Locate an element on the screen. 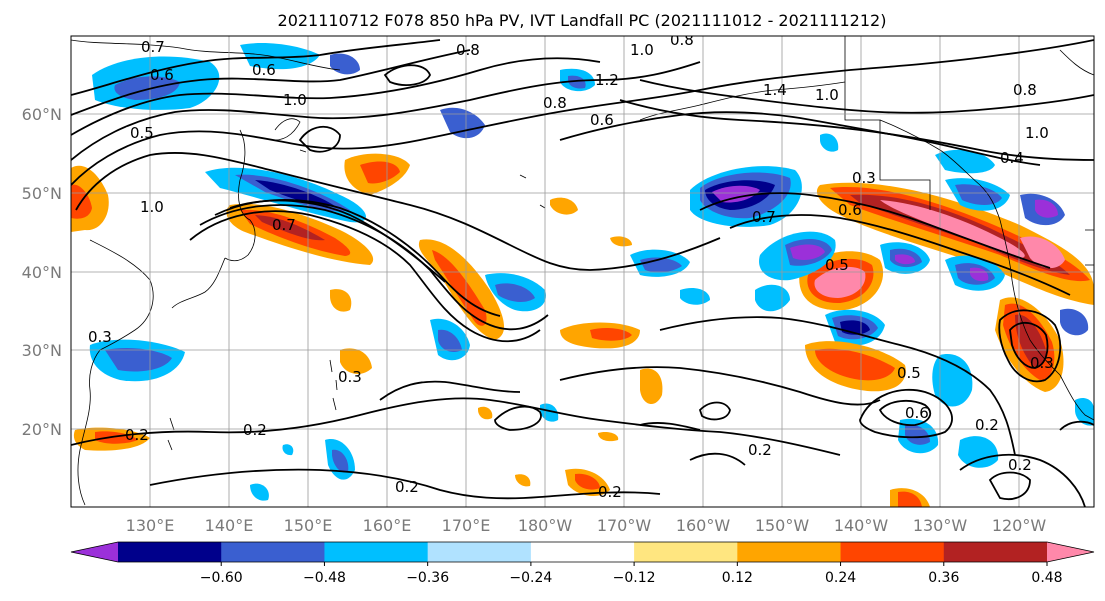  lat-tick-label: 20°N is located at coordinates (42, 429).